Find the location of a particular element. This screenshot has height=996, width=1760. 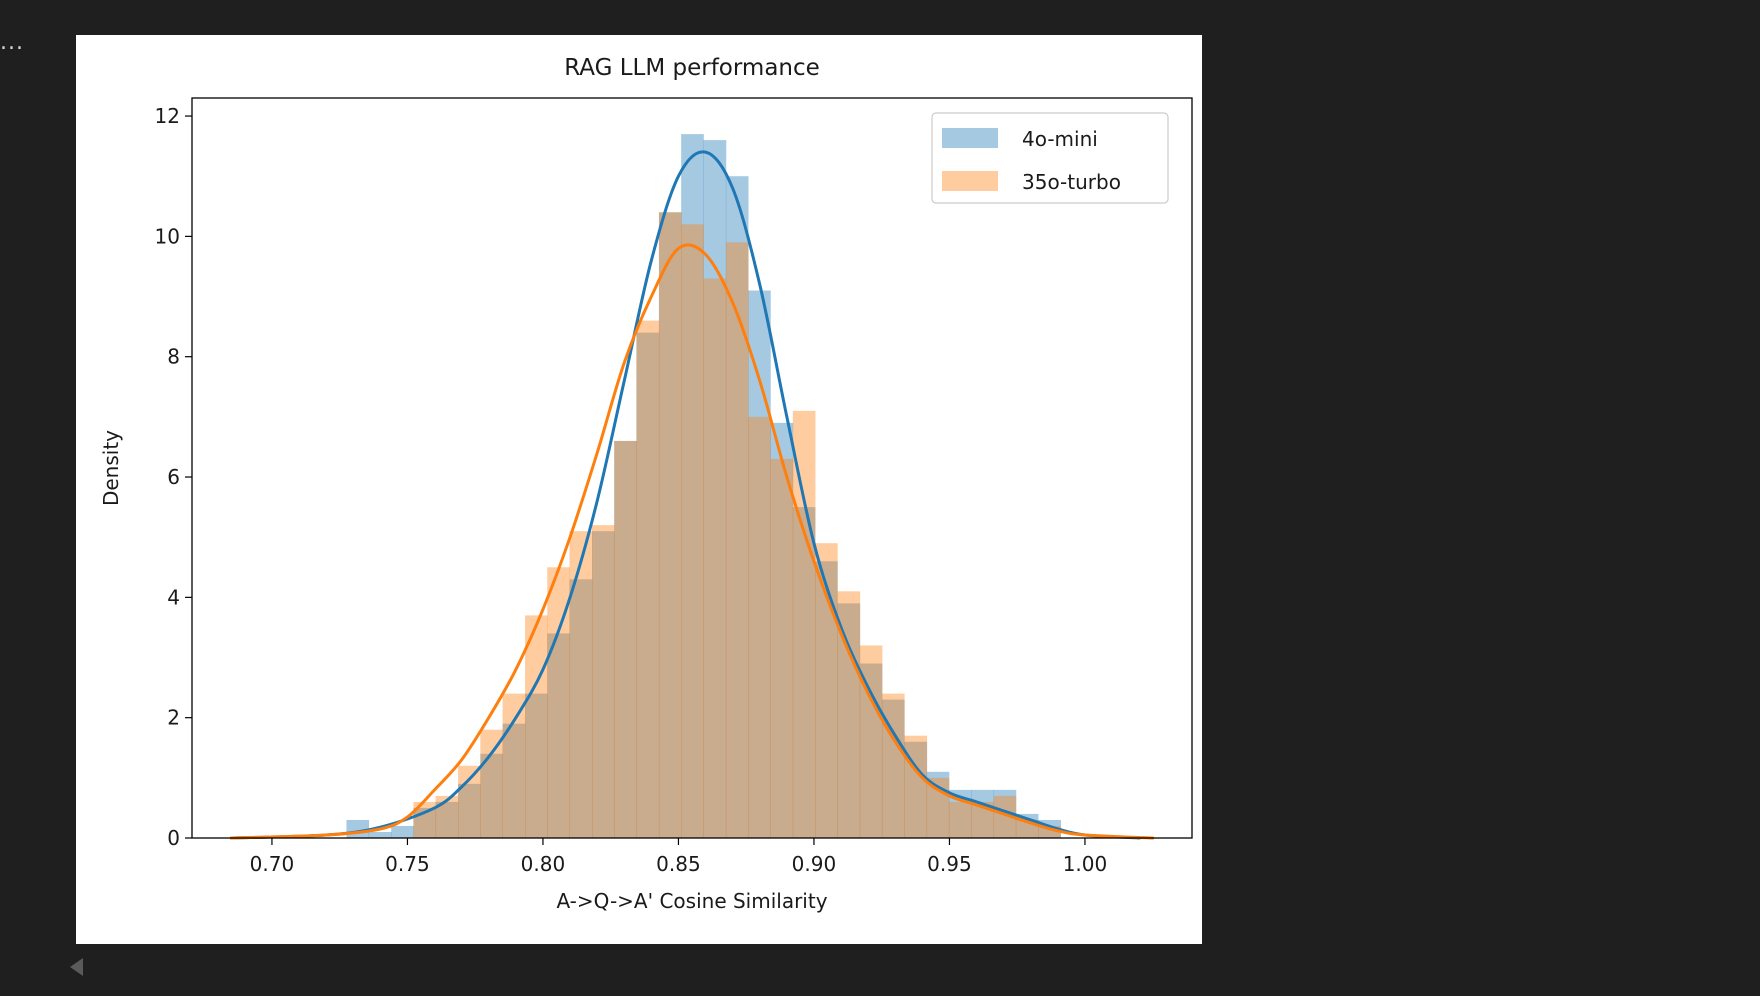

y-tick-label: 0 is located at coordinates (173, 838).